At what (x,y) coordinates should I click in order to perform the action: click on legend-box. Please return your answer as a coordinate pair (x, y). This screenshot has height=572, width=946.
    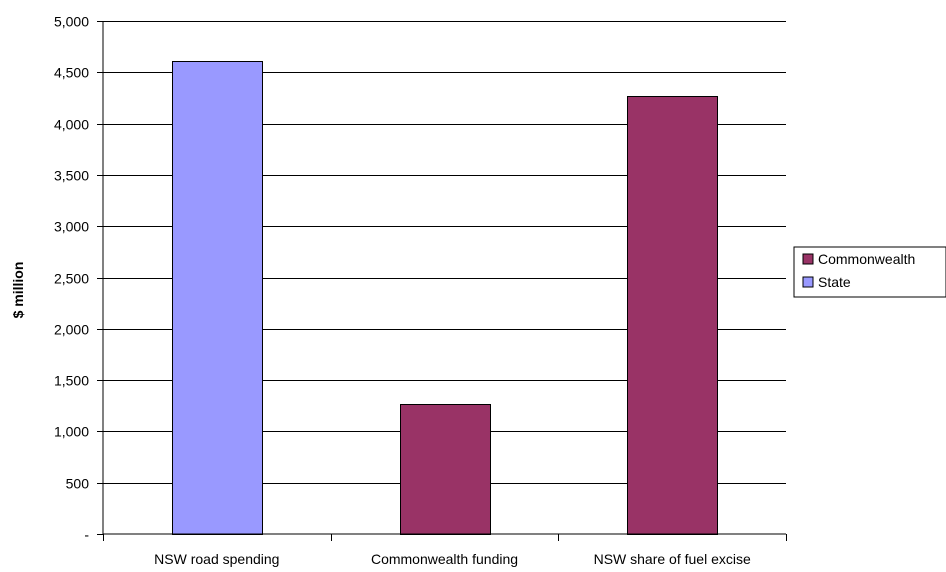
    Looking at the image, I should click on (869, 272).